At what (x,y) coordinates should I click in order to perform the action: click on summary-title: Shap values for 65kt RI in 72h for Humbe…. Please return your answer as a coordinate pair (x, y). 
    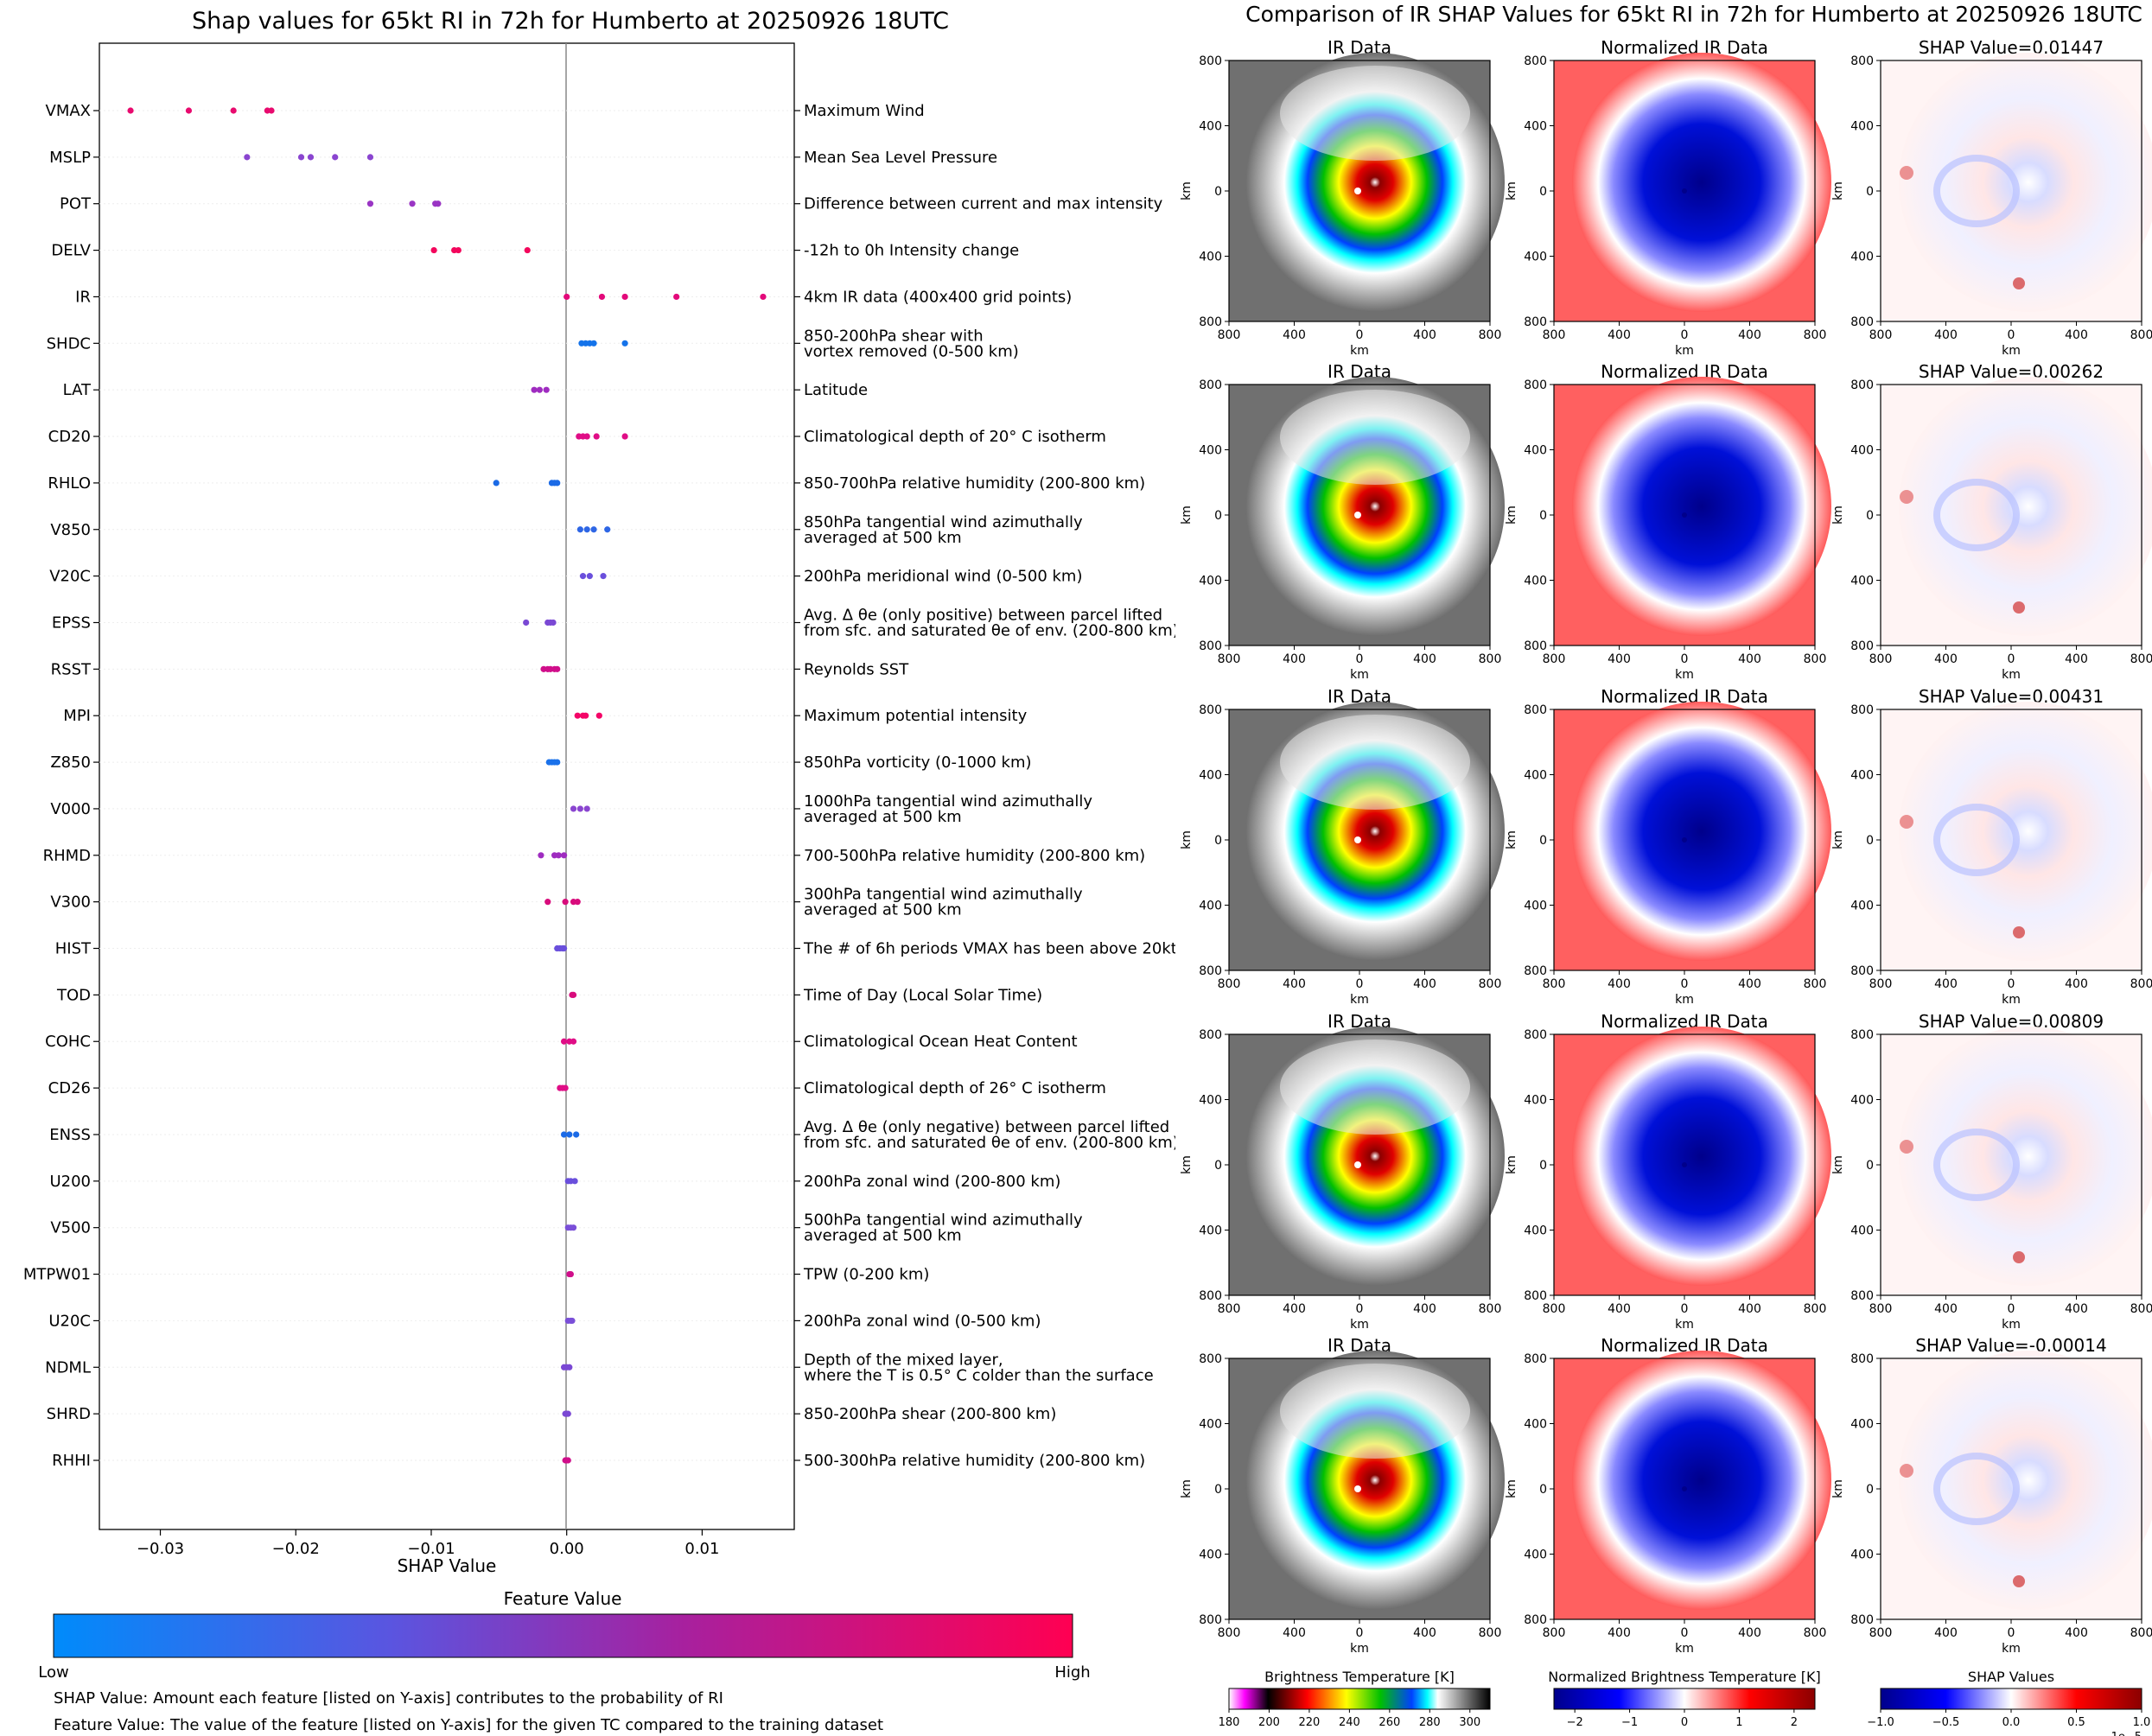
    Looking at the image, I should click on (570, 21).